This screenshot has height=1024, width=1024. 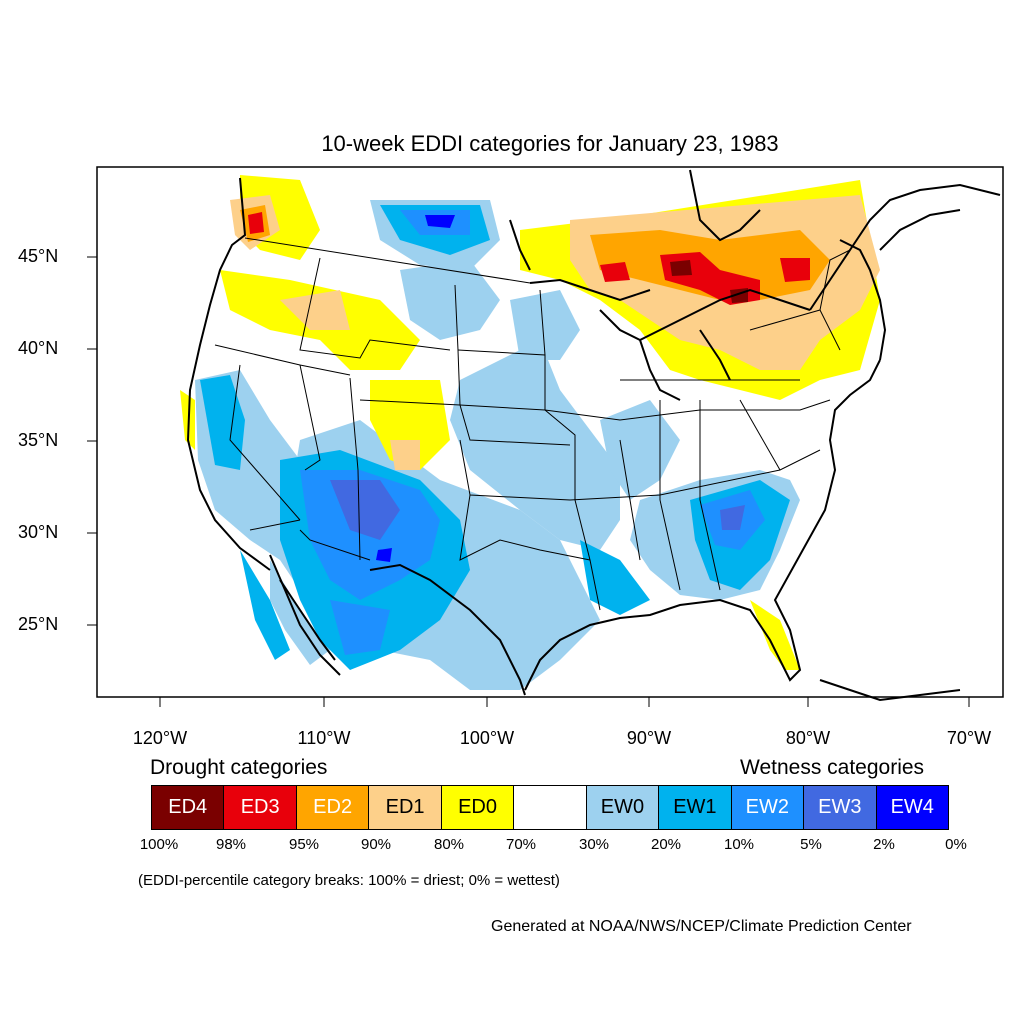 I want to click on break-label: 80%, so click(x=449, y=844).